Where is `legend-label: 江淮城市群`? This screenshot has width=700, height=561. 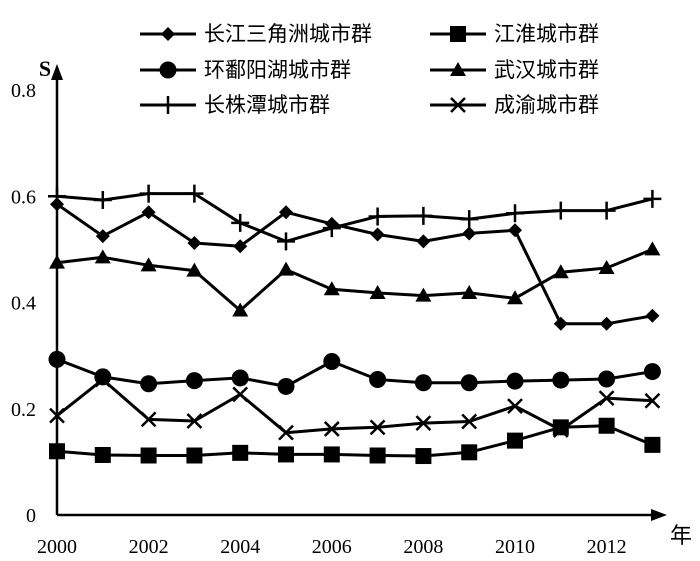
legend-label: 江淮城市群 is located at coordinates (546, 34).